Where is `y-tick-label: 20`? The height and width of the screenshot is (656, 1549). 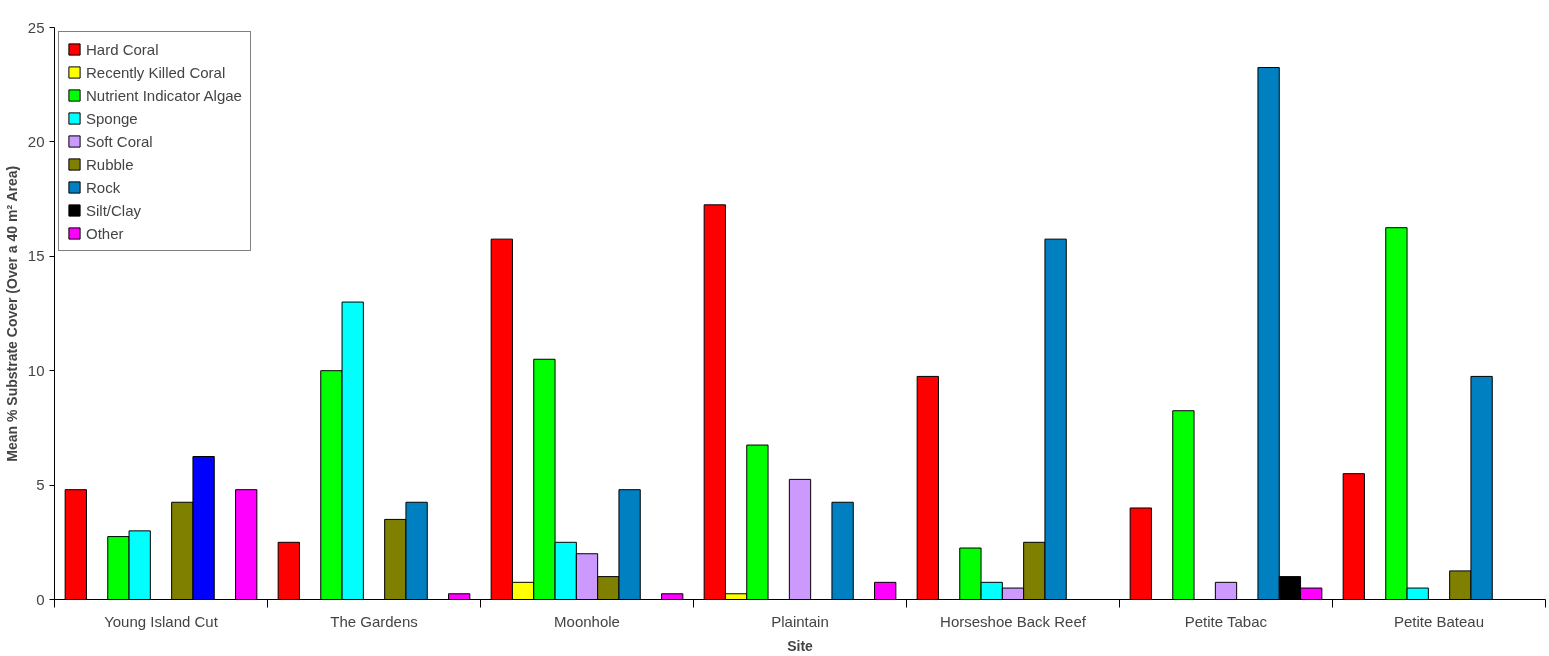 y-tick-label: 20 is located at coordinates (36, 141).